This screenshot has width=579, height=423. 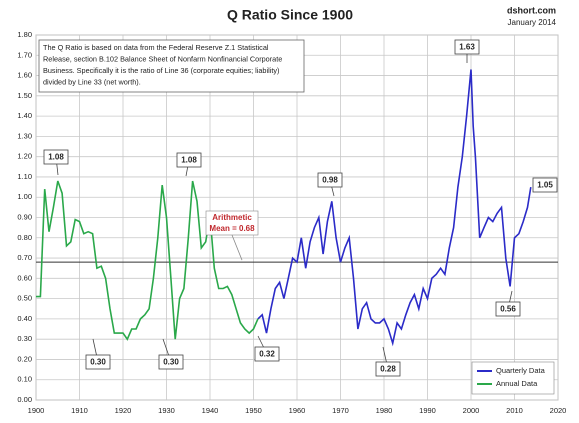 I want to click on note-text: divided by Line 33 (net worth)., so click(x=92, y=81).